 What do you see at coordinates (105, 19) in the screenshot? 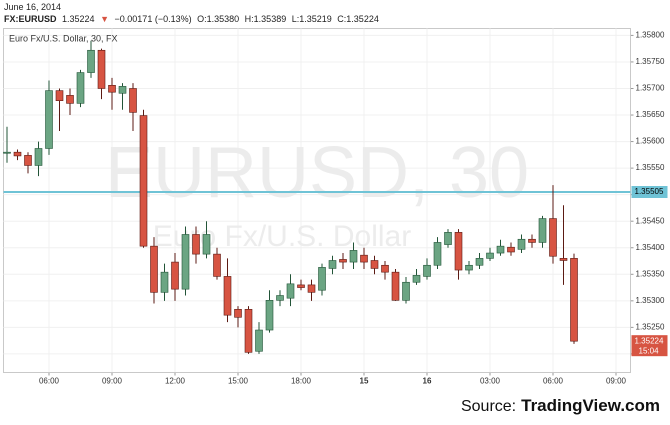
I see `arrow: ▼` at bounding box center [105, 19].